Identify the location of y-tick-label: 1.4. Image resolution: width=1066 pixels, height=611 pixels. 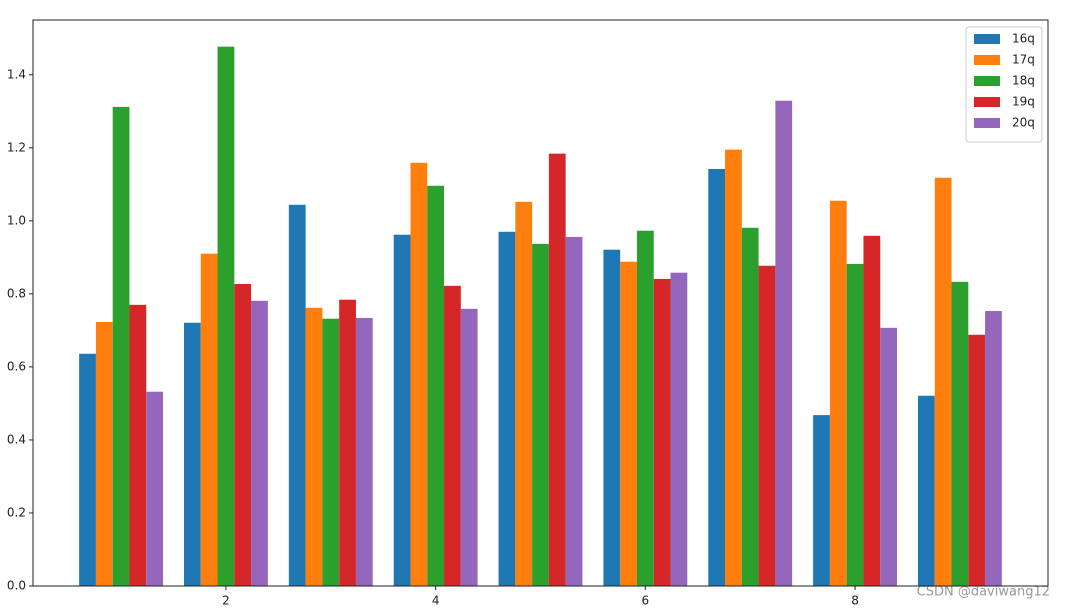
(16, 74).